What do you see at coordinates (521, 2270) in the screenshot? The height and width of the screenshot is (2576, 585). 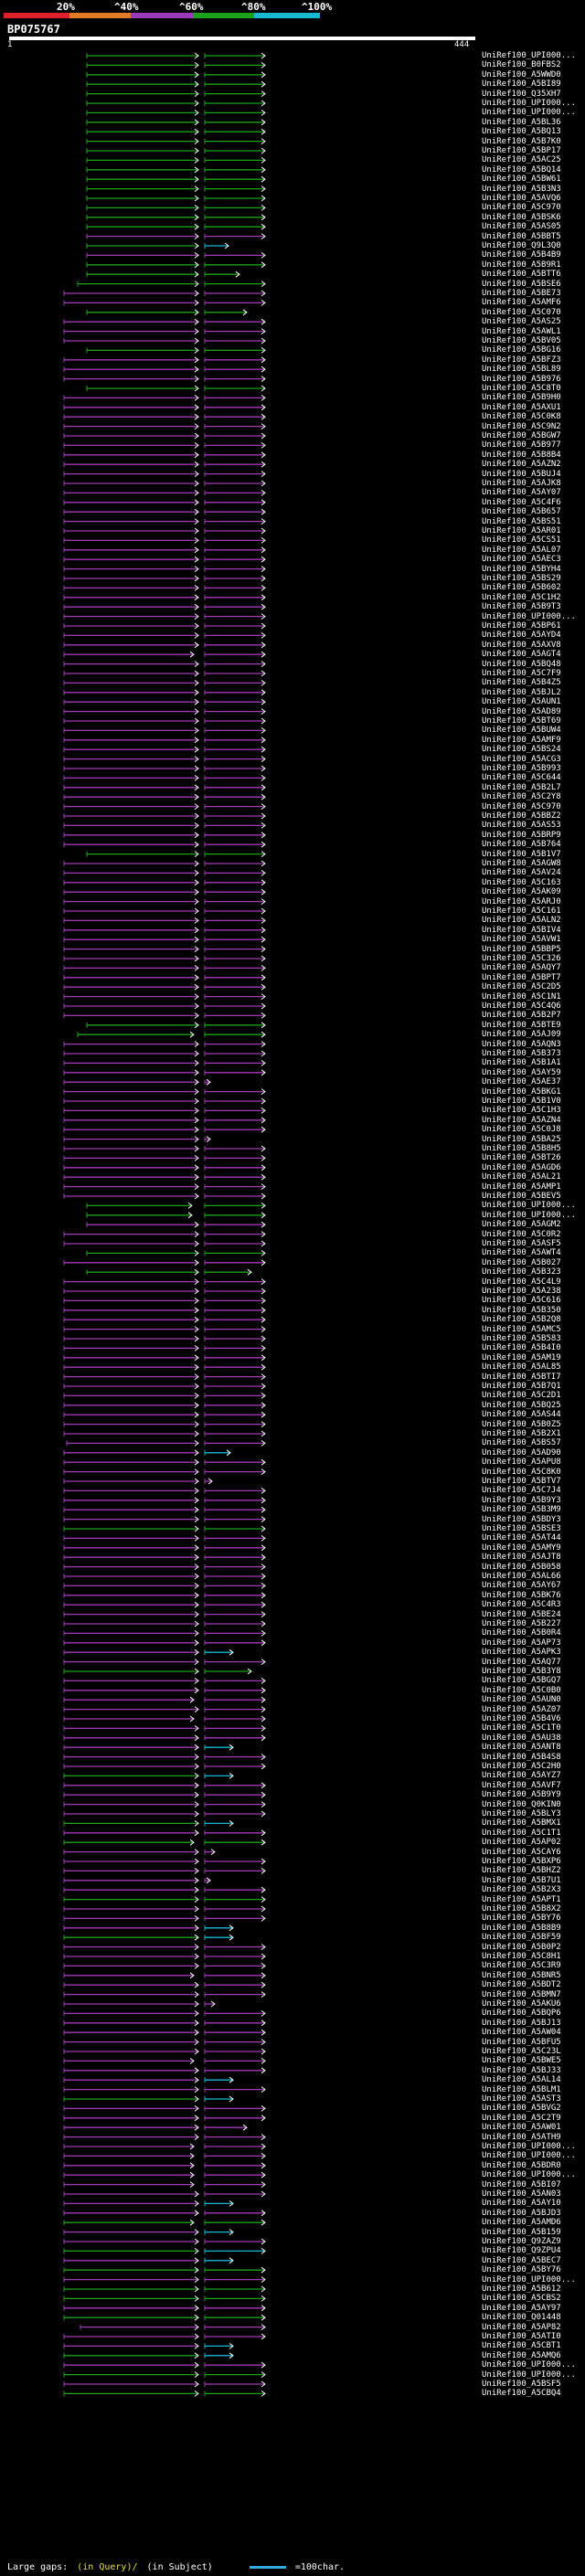 I see `hit-label: UniRef100_A5BY76` at bounding box center [521, 2270].